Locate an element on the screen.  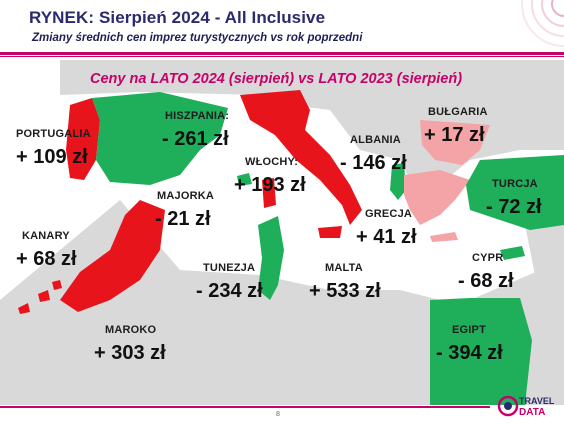
label-albania: ALBANIA is located at coordinates (375, 140).